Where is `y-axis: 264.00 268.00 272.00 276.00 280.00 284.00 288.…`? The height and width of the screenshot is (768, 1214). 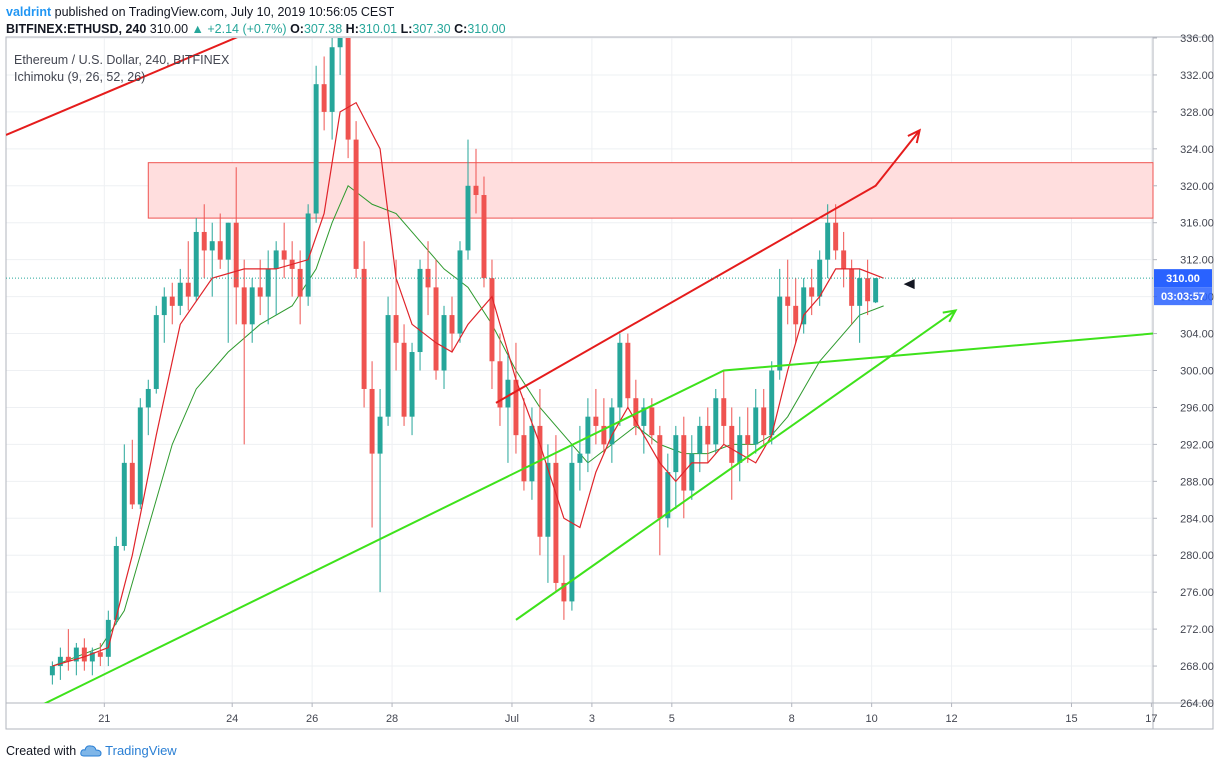 y-axis: 264.00 268.00 272.00 276.00 280.00 284.00 288.… is located at coordinates (1183, 371).